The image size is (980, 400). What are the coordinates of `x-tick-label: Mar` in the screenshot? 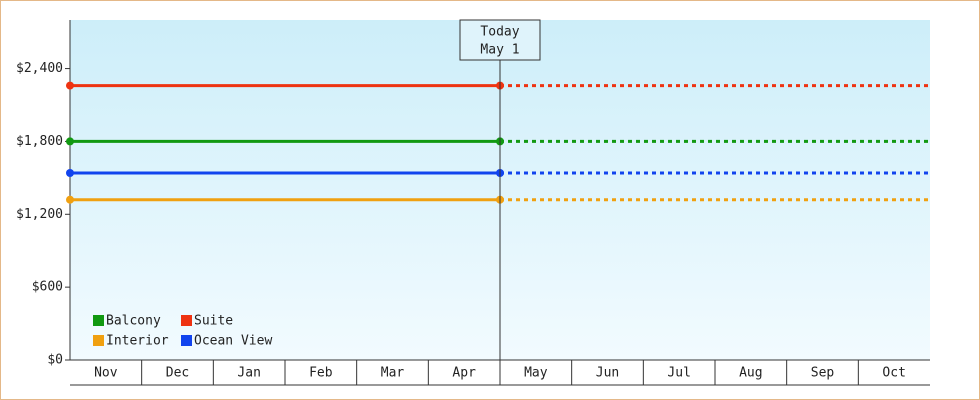 It's located at (393, 373).